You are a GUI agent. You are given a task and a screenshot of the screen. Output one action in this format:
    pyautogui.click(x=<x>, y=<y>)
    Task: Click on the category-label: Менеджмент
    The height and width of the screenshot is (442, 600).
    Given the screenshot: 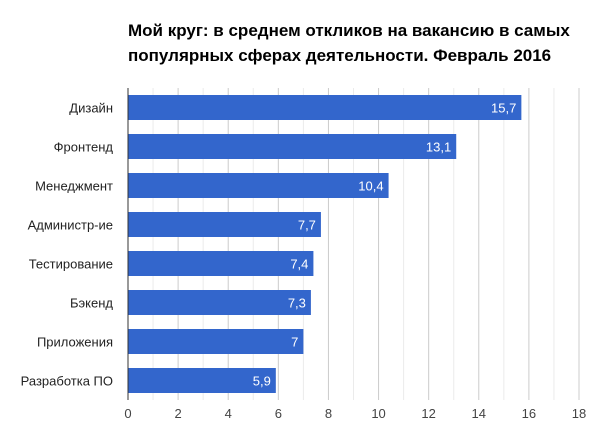 What is the action you would take?
    pyautogui.click(x=74, y=186)
    